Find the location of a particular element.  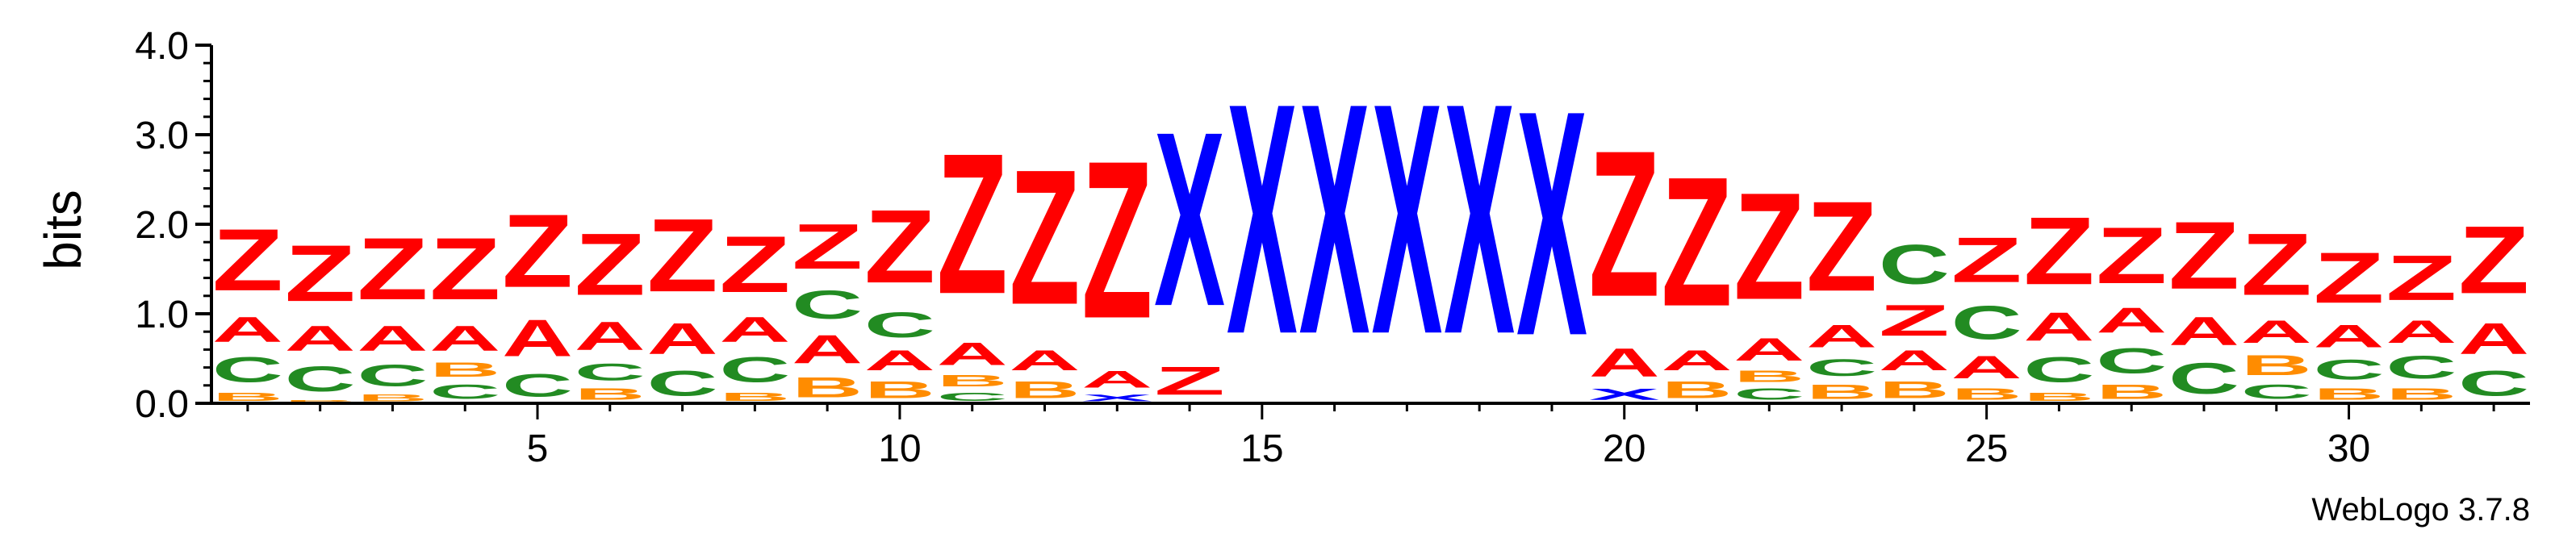

x-tick-label: 30 is located at coordinates (2348, 448).